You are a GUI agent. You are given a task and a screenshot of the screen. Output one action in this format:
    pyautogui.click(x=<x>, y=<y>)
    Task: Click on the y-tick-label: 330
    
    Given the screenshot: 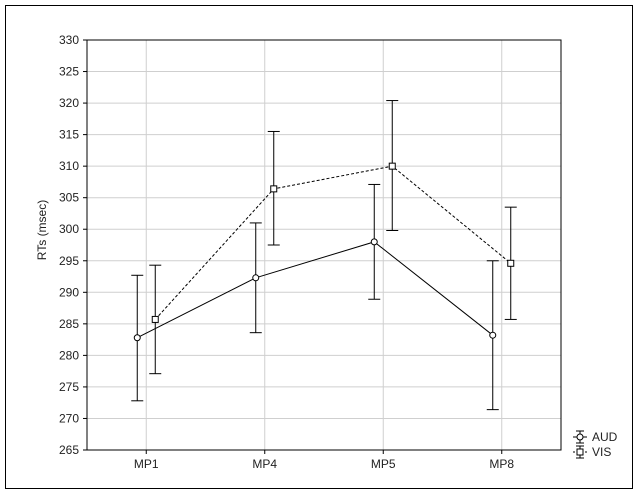 What is the action you would take?
    pyautogui.click(x=69, y=40)
    